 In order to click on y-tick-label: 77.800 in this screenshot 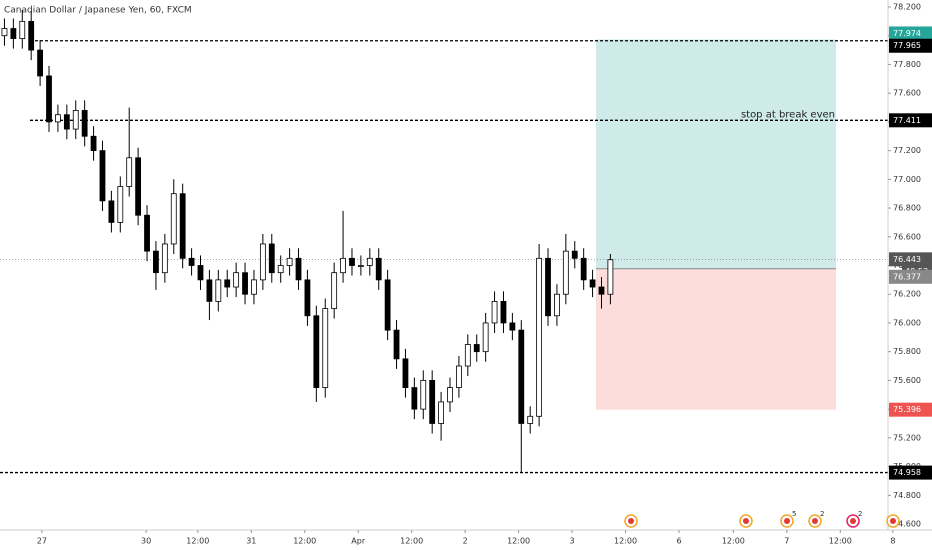, I will do `click(907, 64)`.